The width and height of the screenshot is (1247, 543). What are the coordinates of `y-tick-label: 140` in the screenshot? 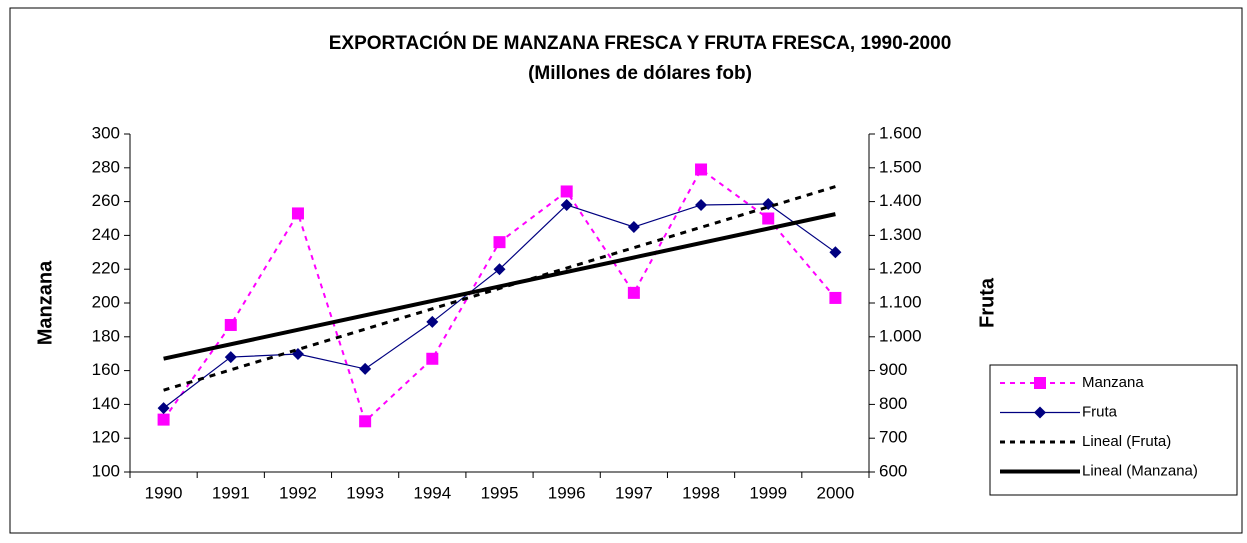 It's located at (106, 403).